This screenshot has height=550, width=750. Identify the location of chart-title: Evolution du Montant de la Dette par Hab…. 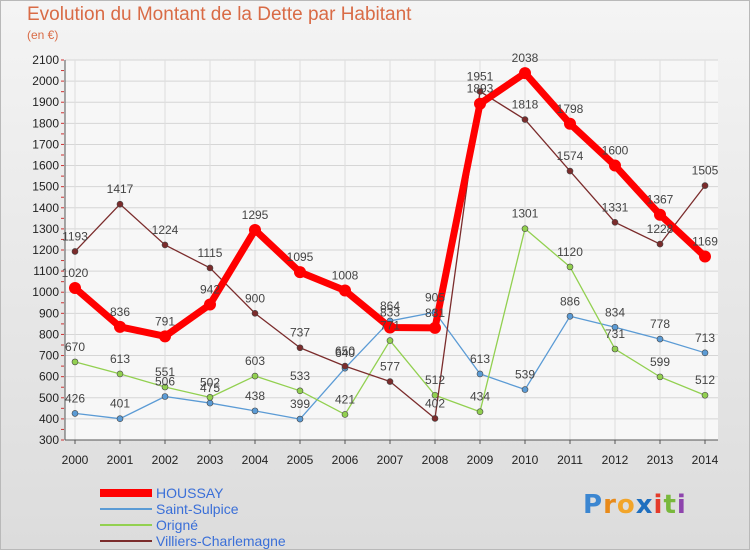
(219, 14).